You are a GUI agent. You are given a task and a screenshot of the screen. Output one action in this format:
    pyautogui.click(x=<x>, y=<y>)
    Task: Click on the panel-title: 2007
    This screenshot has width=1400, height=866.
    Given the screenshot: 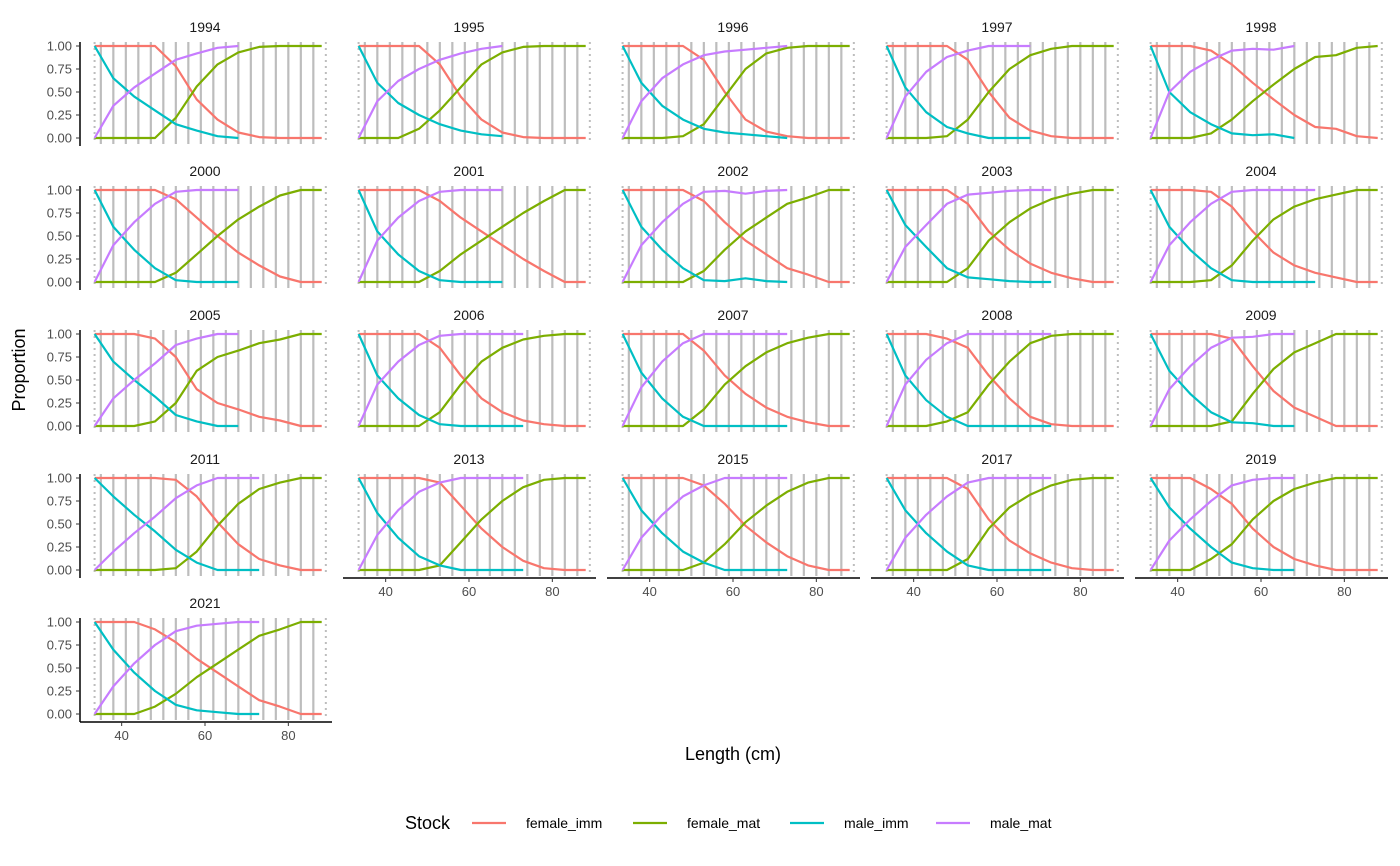 What is the action you would take?
    pyautogui.click(x=732, y=315)
    